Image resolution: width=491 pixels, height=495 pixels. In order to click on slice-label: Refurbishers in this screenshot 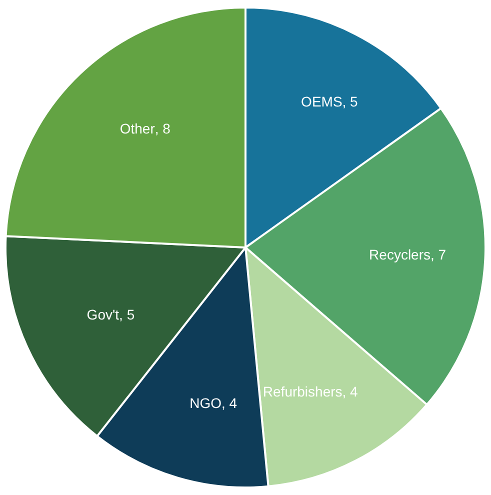, I will do `click(302, 392)`.